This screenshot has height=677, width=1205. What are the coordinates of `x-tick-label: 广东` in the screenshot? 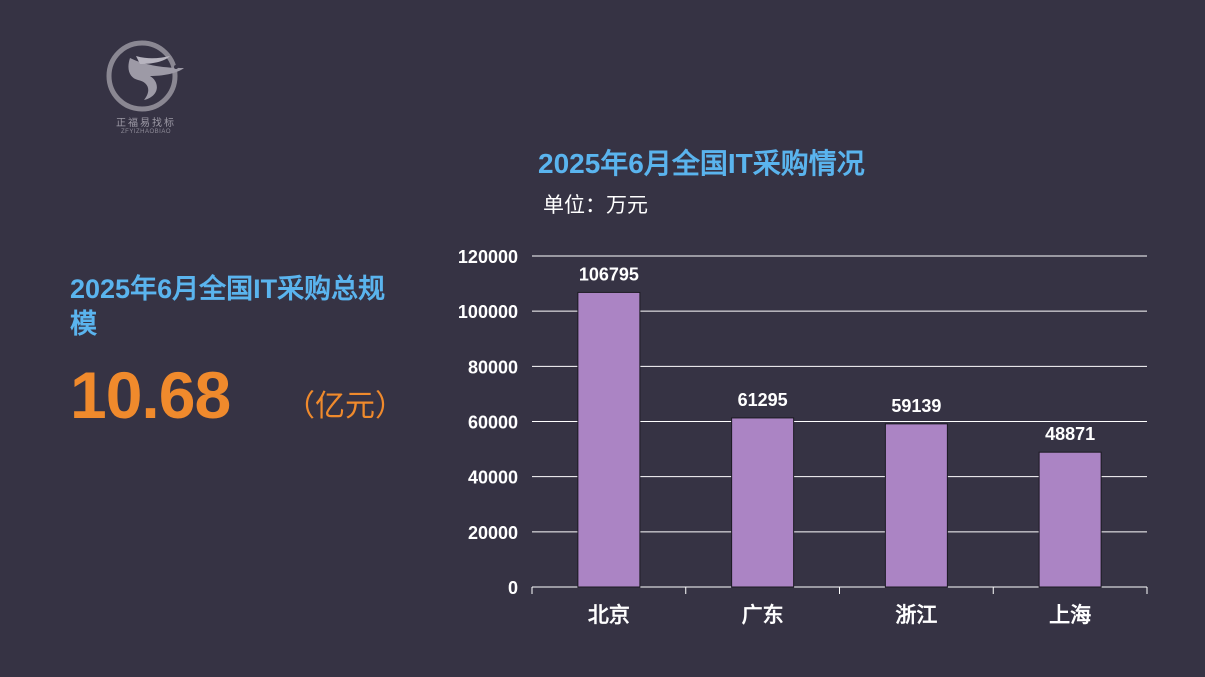 It's located at (763, 615).